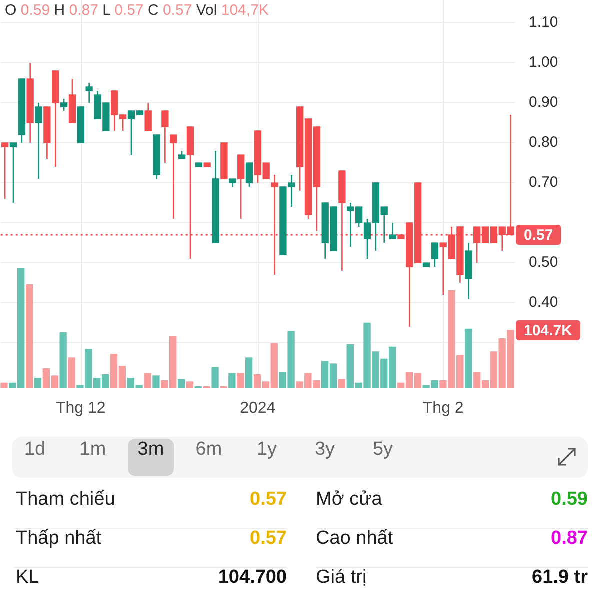  What do you see at coordinates (355, 539) in the screenshot?
I see `text: Cao nhất` at bounding box center [355, 539].